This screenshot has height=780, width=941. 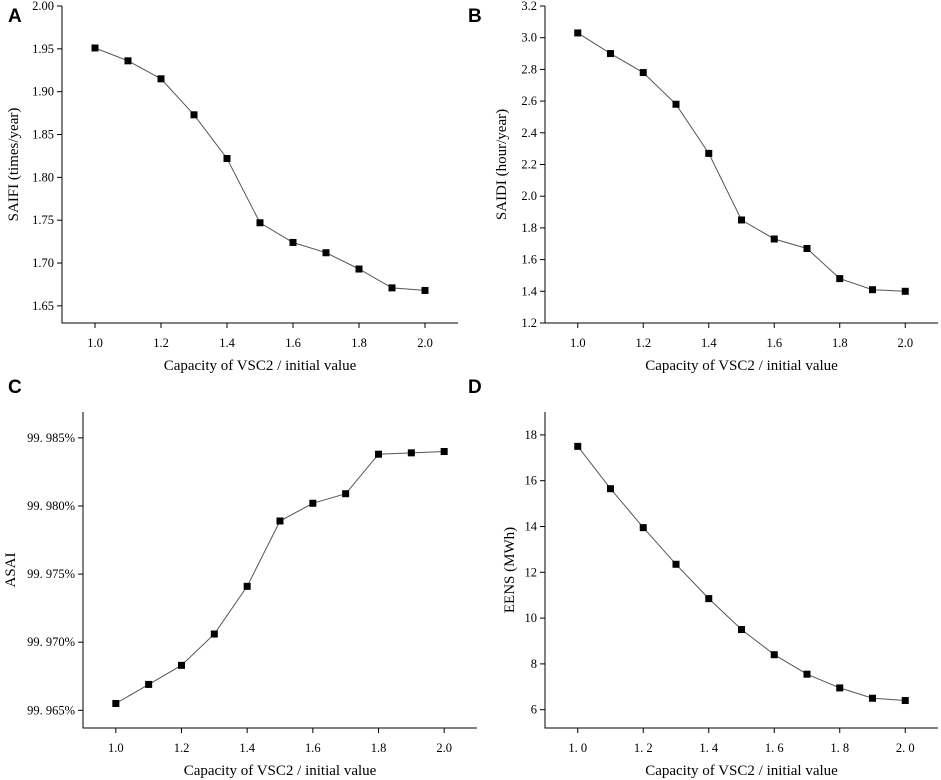 What do you see at coordinates (529, 133) in the screenshot?
I see `y-tick-label: 2.4` at bounding box center [529, 133].